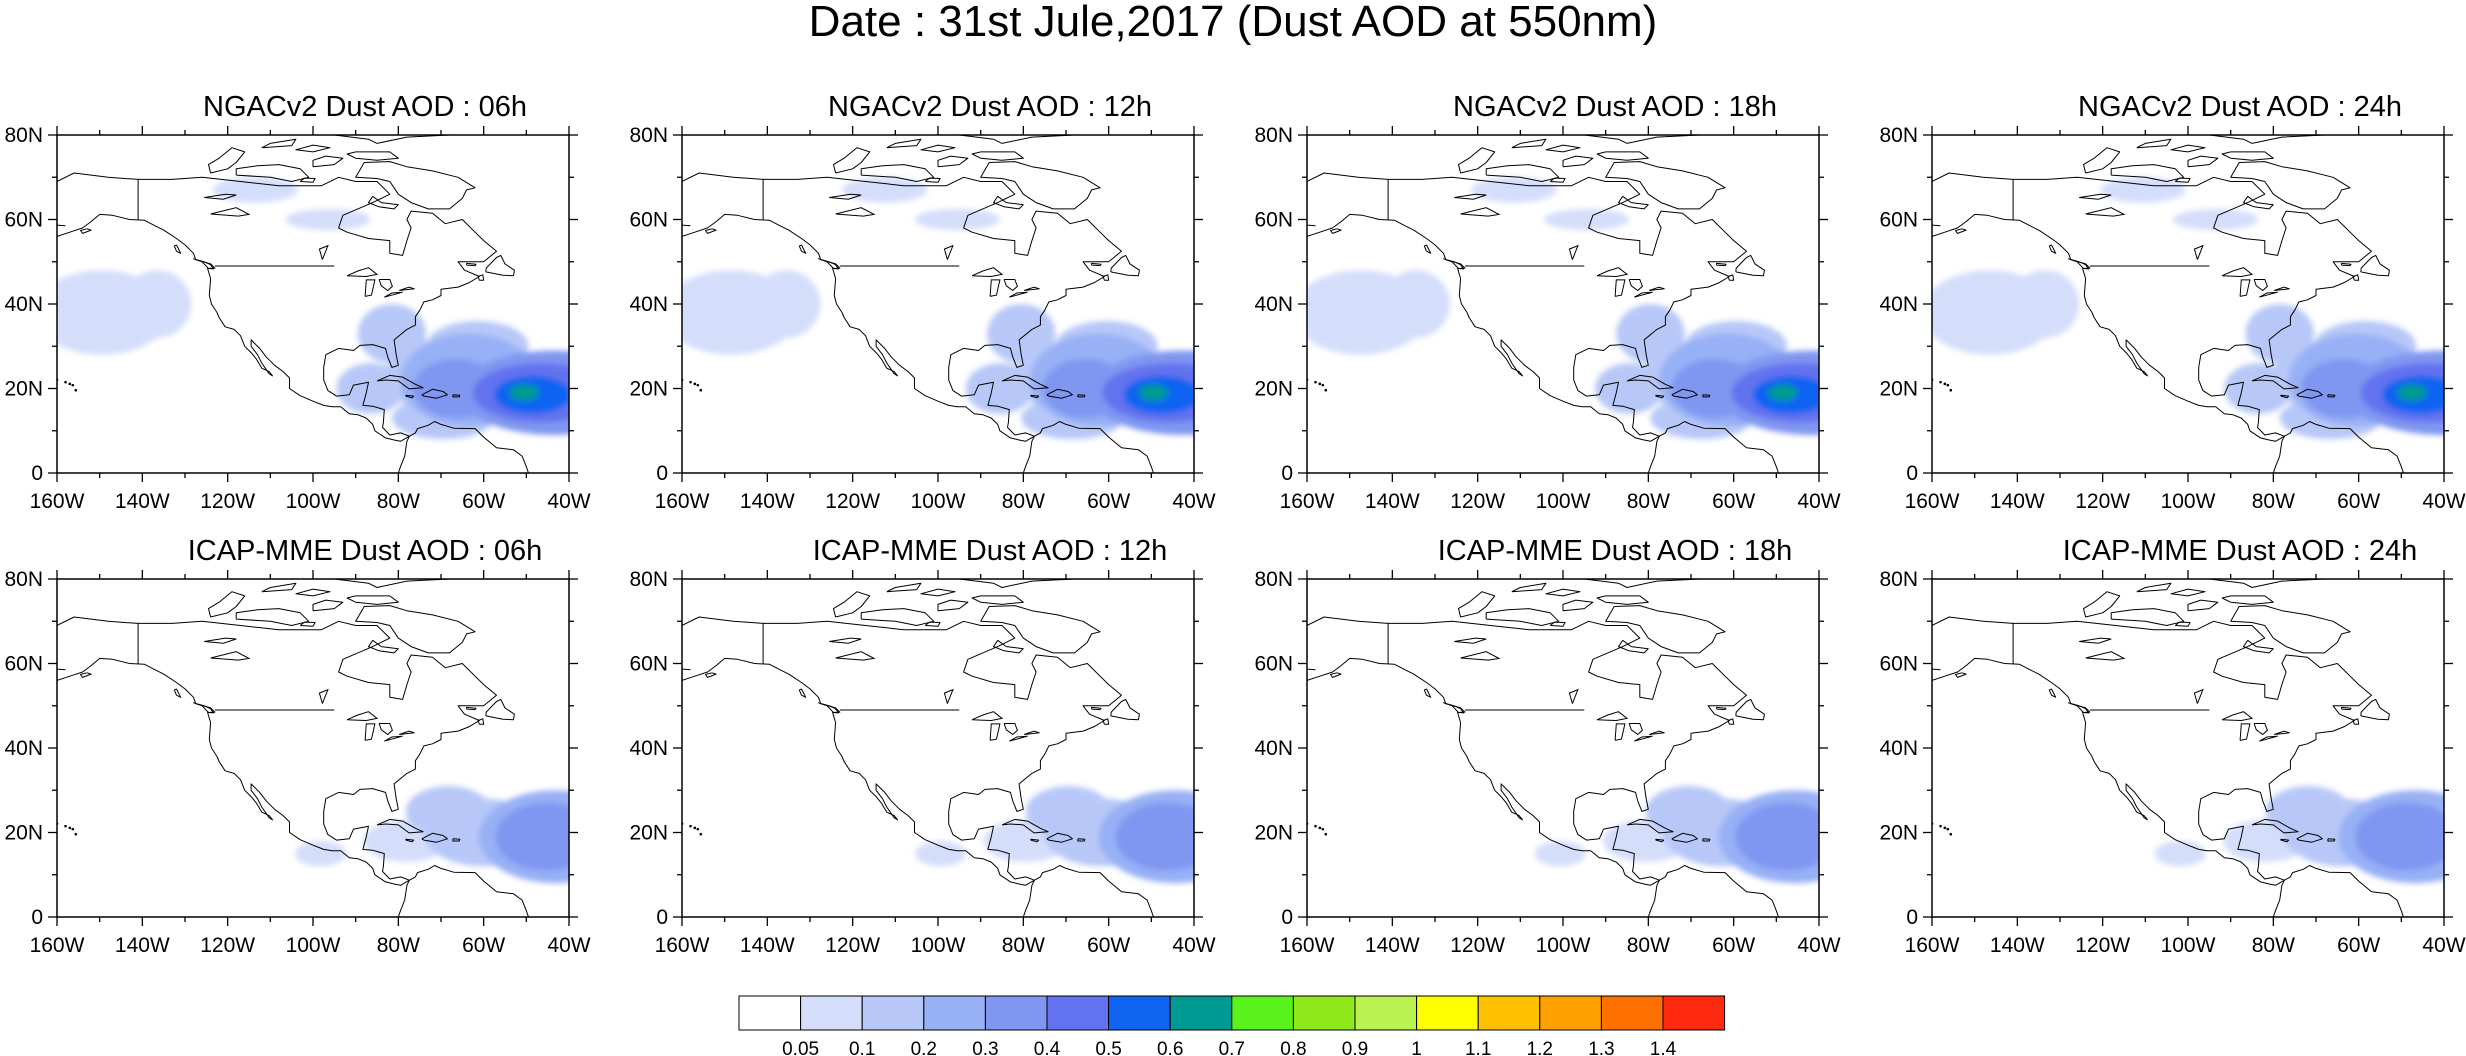  Describe the element at coordinates (985, 1047) in the screenshot. I see `colorbar-label: 0.3` at that location.